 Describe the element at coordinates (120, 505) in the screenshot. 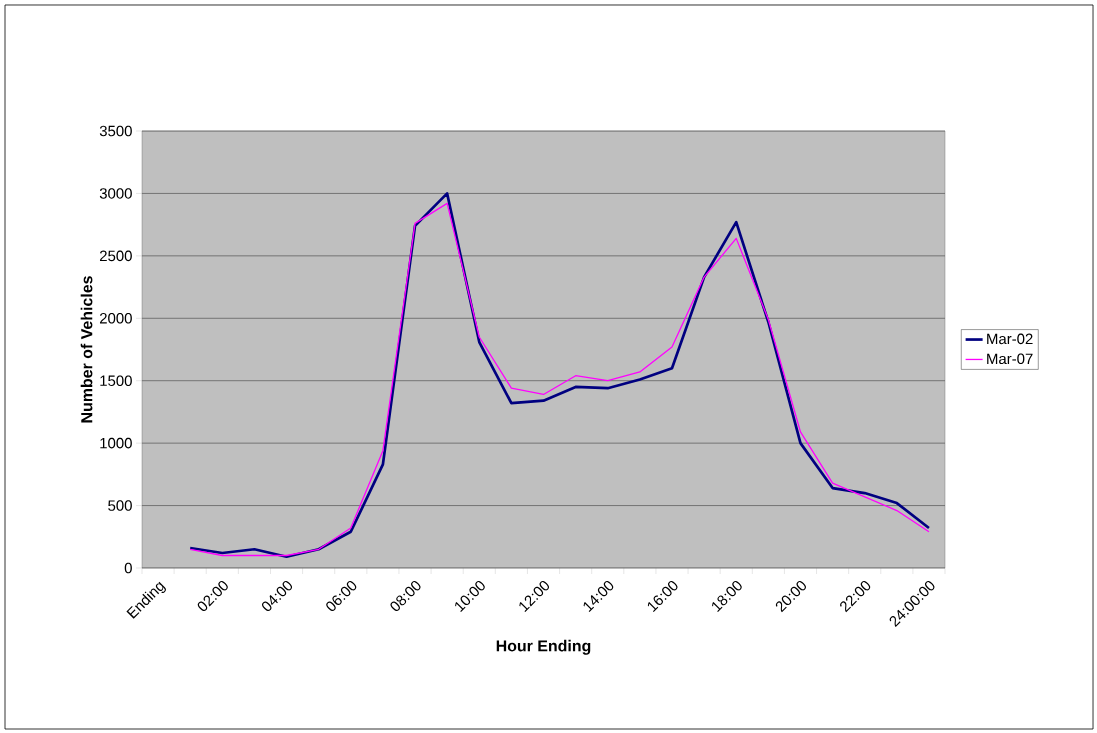

I see `y-tick-label: 500` at that location.